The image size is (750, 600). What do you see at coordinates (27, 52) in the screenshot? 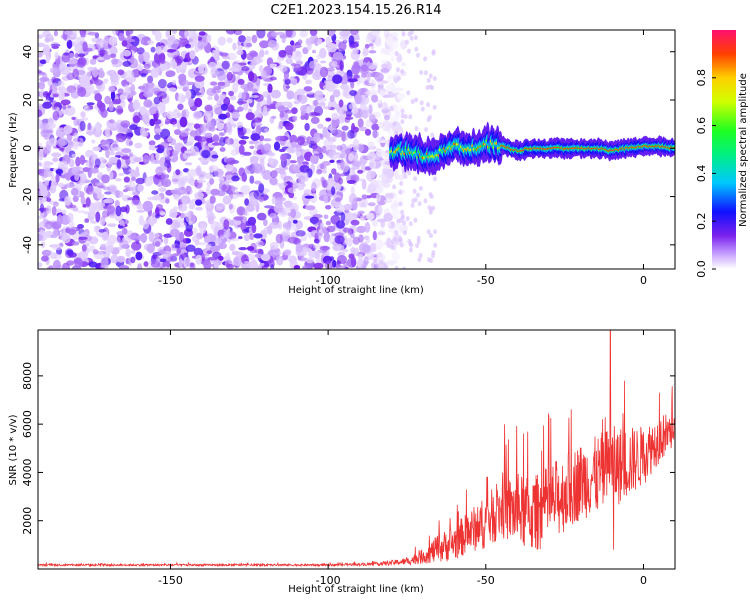
I see `y-tick-label: 40` at bounding box center [27, 52].